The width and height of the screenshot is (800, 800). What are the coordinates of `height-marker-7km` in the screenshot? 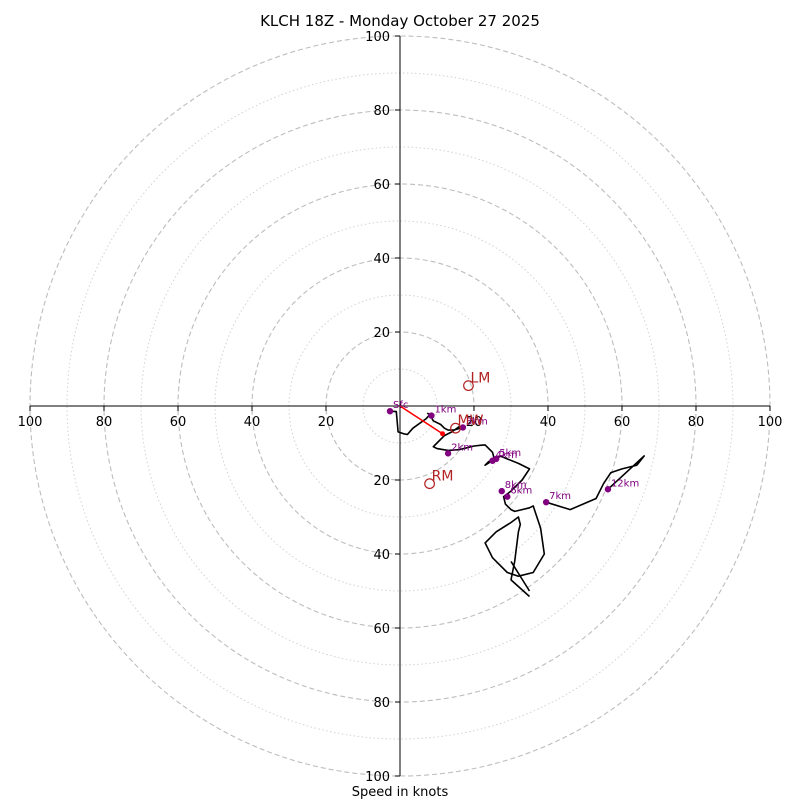 It's located at (546, 502).